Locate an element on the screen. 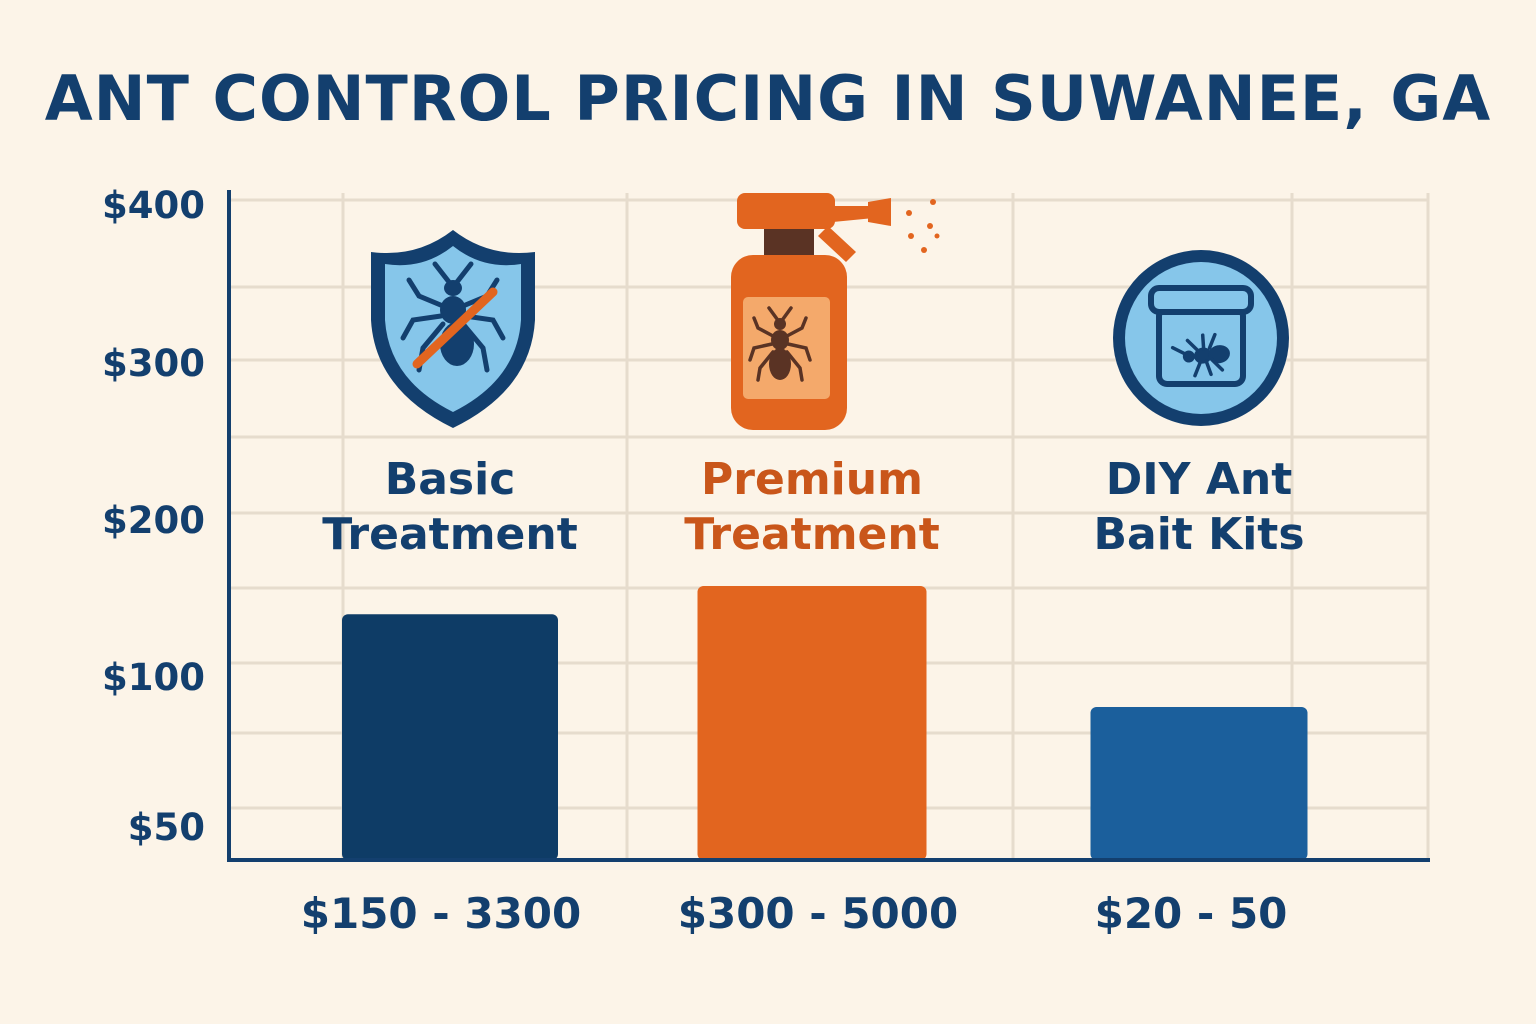 This screenshot has height=1024, width=1536. spray-mist is located at coordinates (923, 226).